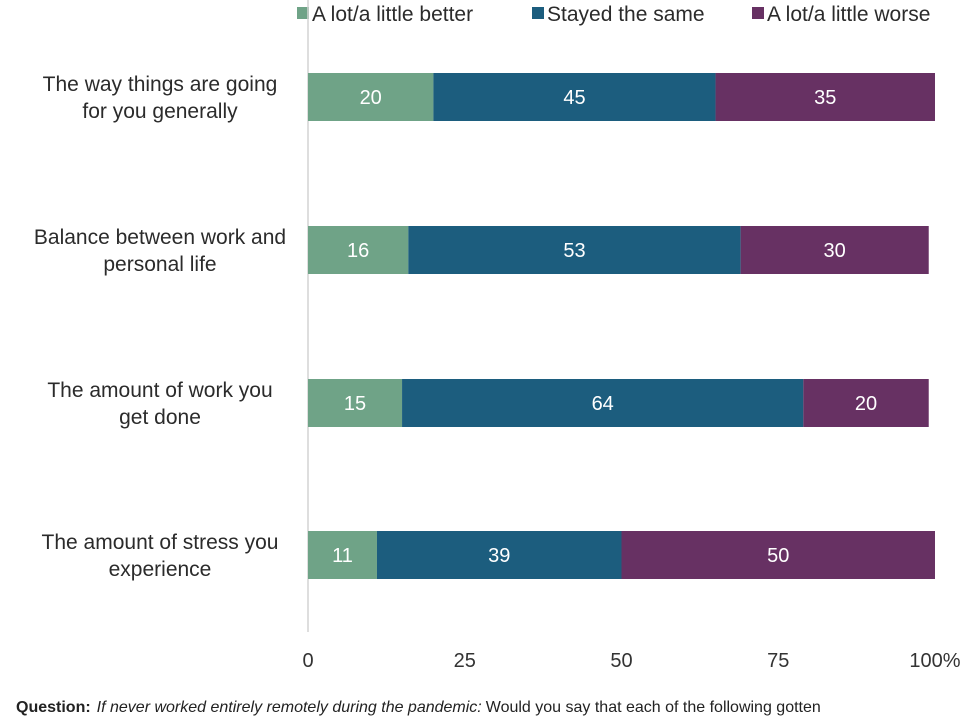 The width and height of the screenshot is (980, 720). What do you see at coordinates (160, 111) in the screenshot?
I see `category-label: for you generally` at bounding box center [160, 111].